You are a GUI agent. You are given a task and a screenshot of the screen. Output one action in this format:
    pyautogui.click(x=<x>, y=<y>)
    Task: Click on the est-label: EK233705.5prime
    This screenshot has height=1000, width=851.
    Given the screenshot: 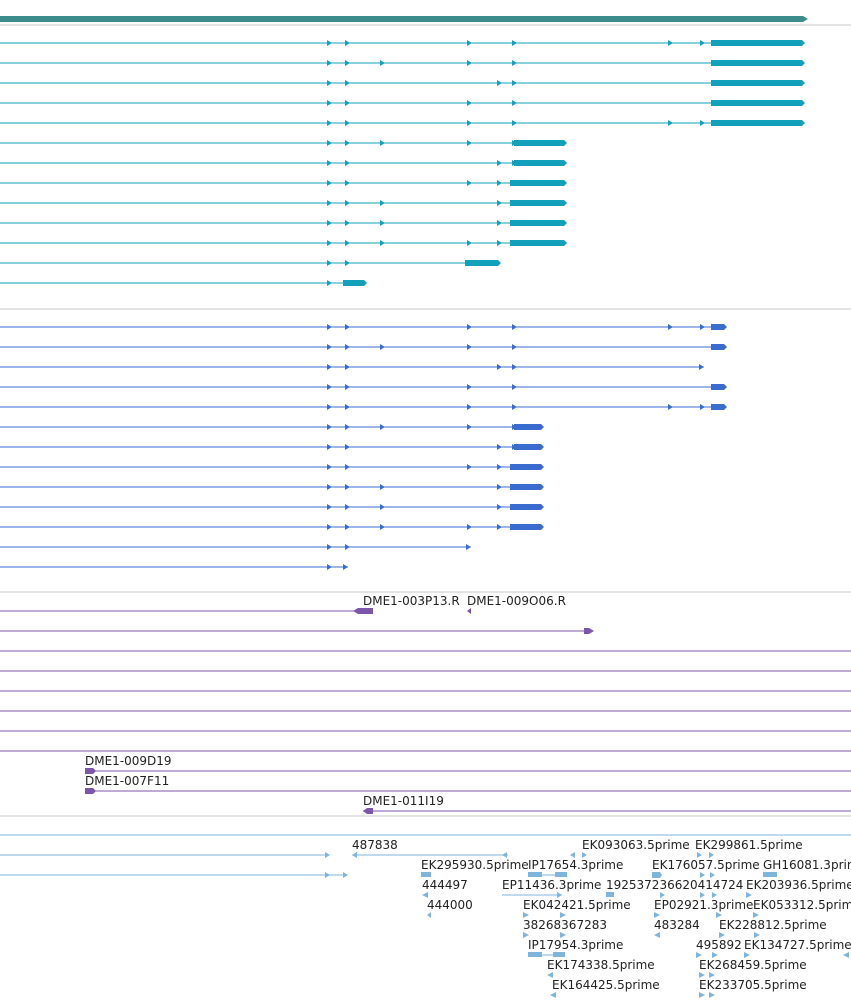 What is the action you would take?
    pyautogui.click(x=753, y=985)
    